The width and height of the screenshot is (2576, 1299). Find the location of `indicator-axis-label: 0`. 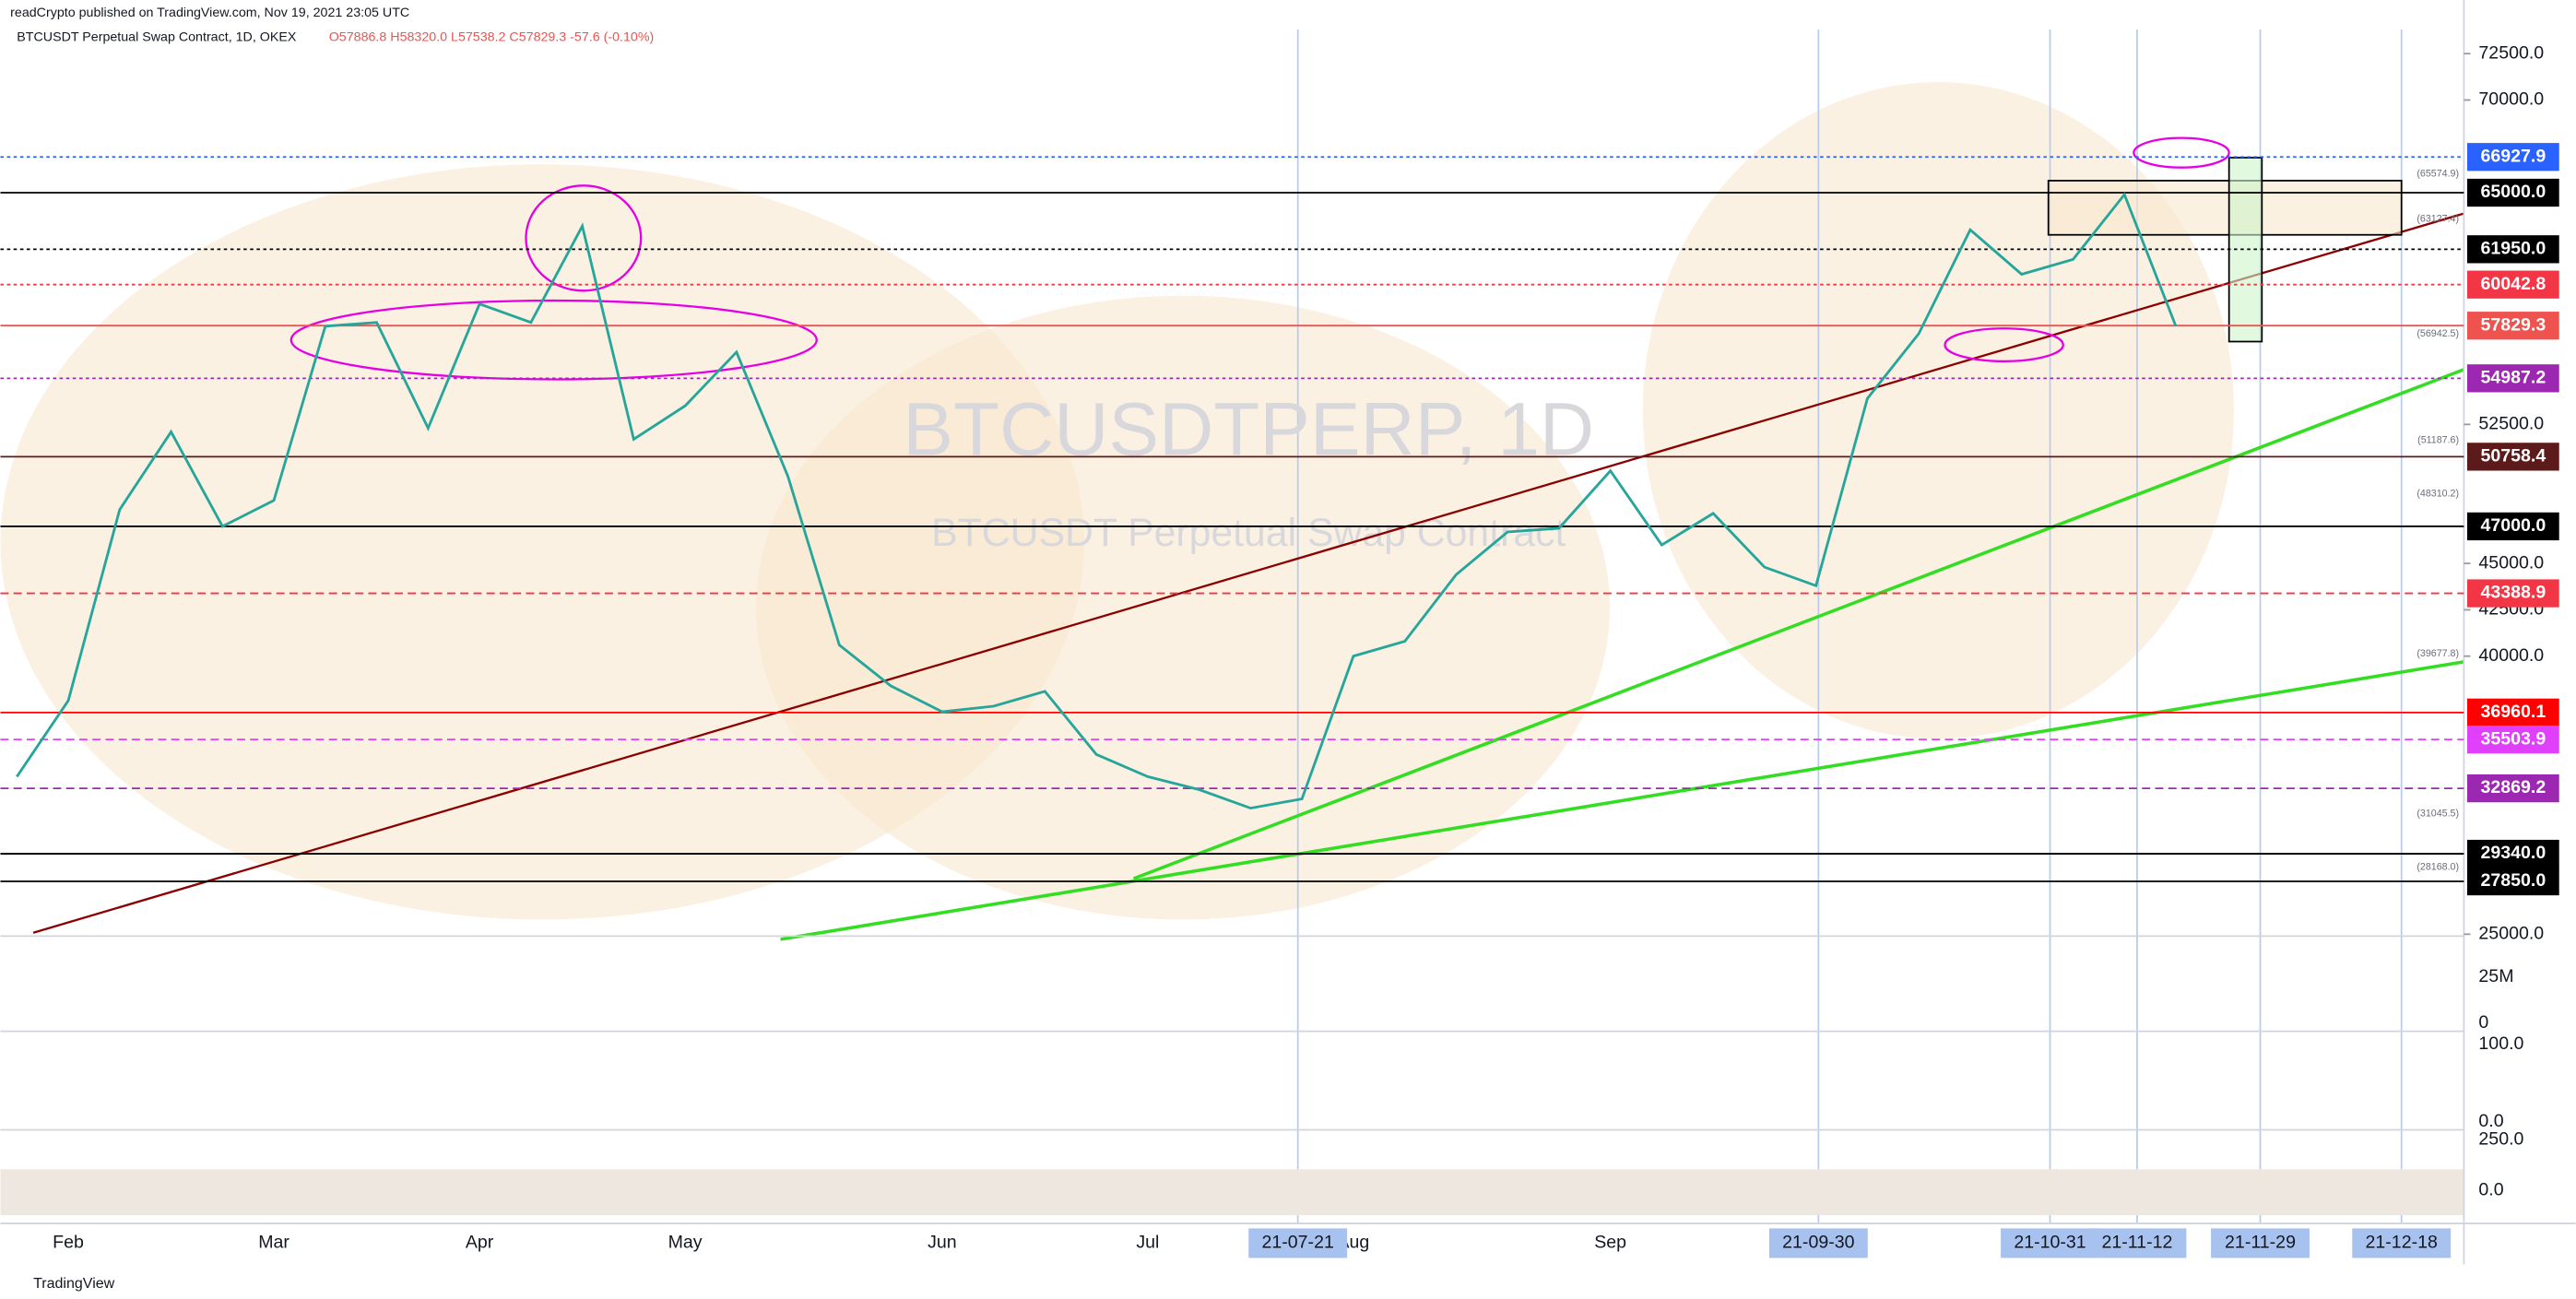

indicator-axis-label: 0 is located at coordinates (2483, 1022).